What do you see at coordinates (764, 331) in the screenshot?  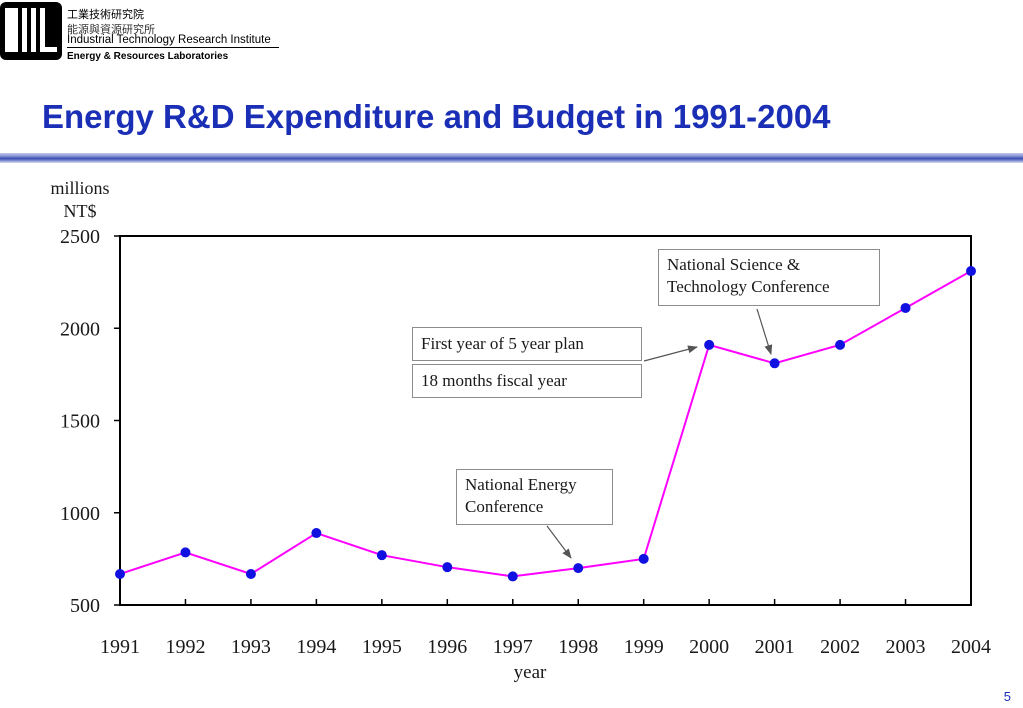 I see `annotation-arrow-2001` at bounding box center [764, 331].